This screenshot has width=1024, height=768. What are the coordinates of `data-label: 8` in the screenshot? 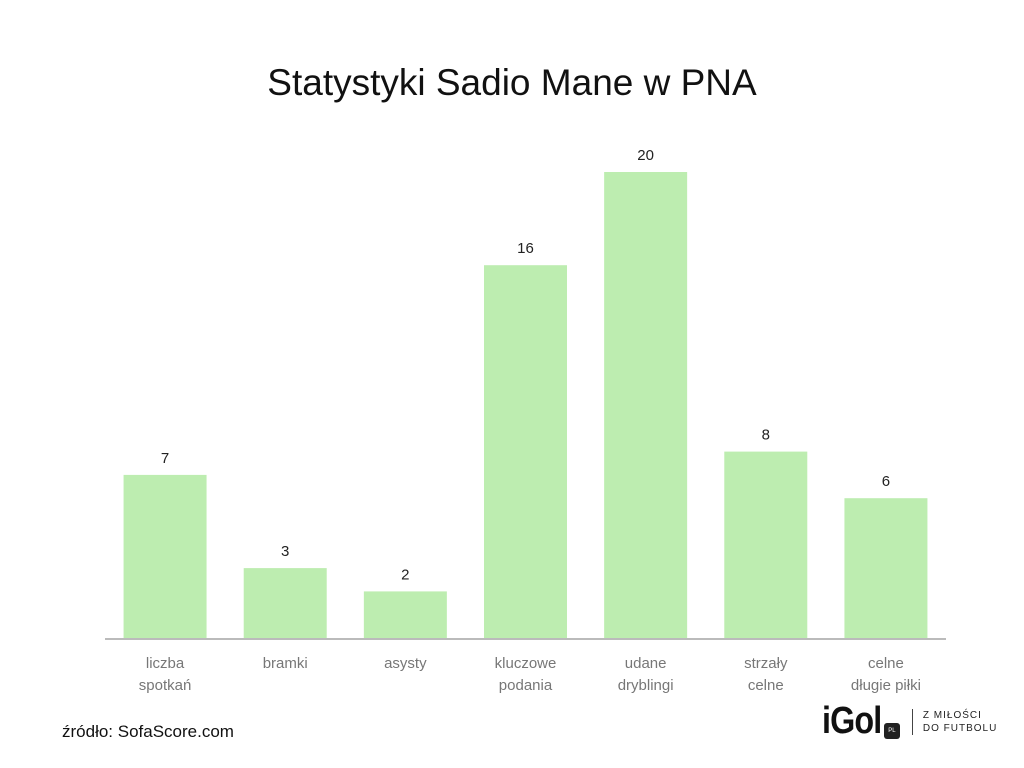 It's located at (766, 435).